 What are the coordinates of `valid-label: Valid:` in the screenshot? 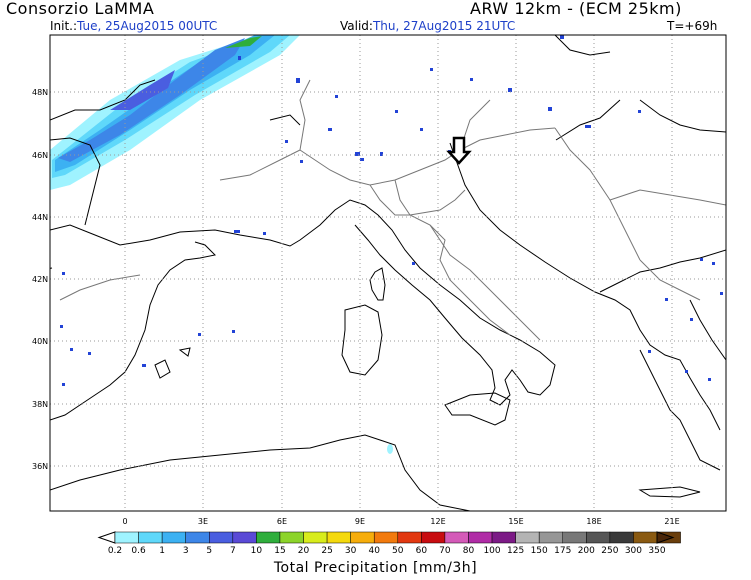 It's located at (356, 26).